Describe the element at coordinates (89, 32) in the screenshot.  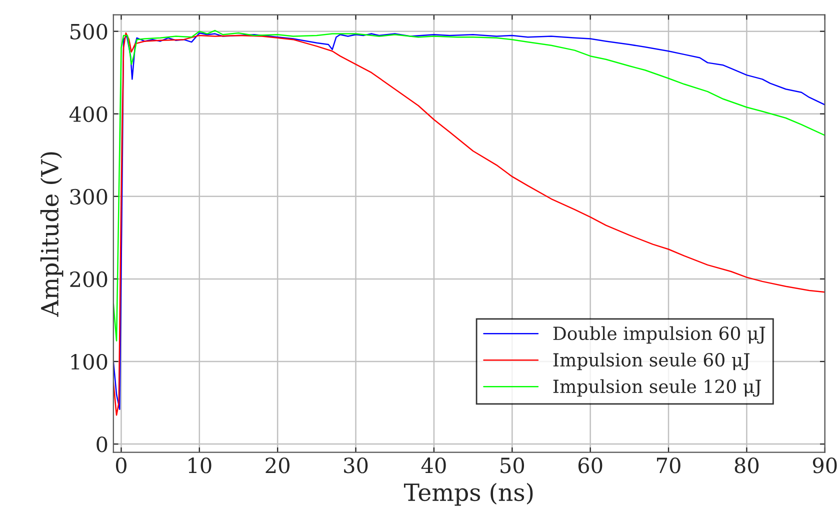
I see `y-tick-label: 500` at that location.